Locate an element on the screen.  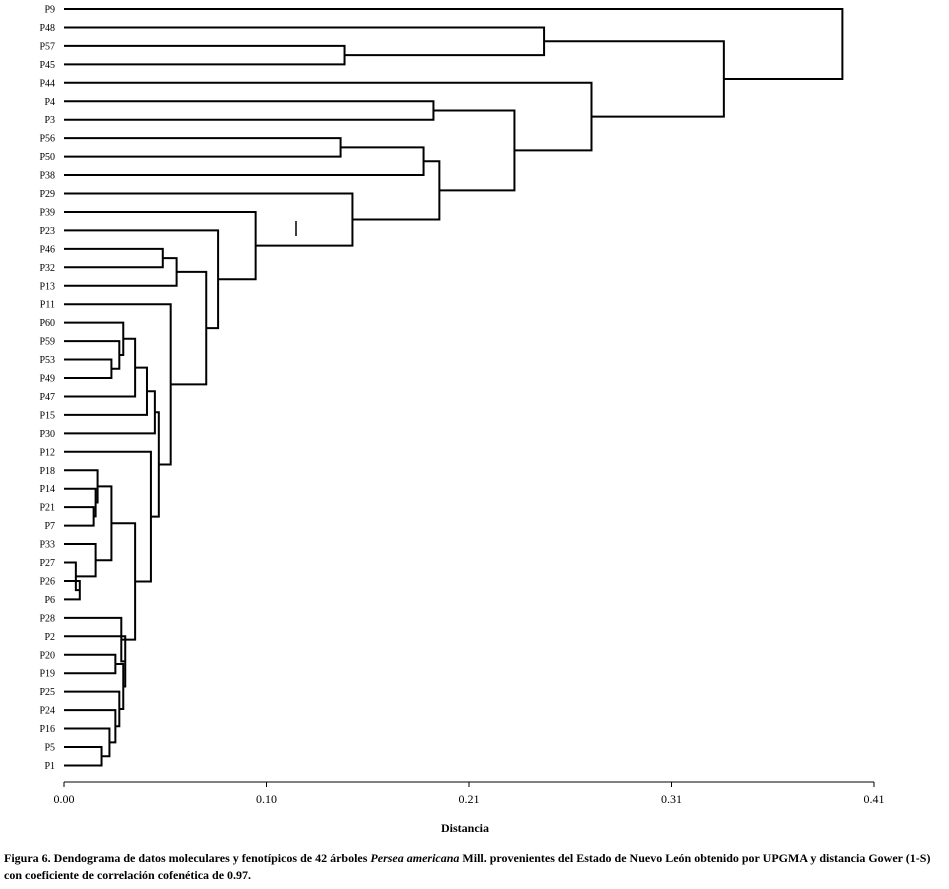
leaf-label-p60: P60 is located at coordinates (47, 323).